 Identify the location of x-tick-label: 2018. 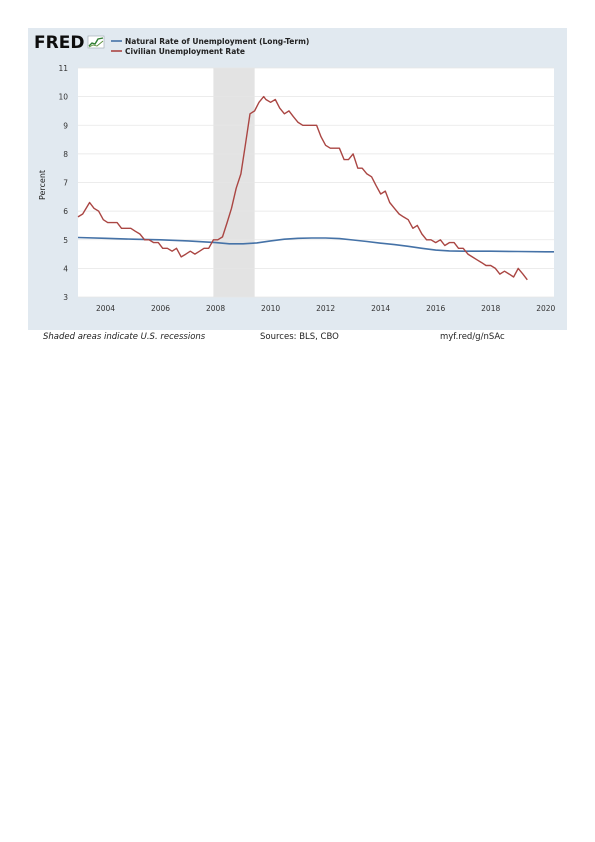
(490, 308).